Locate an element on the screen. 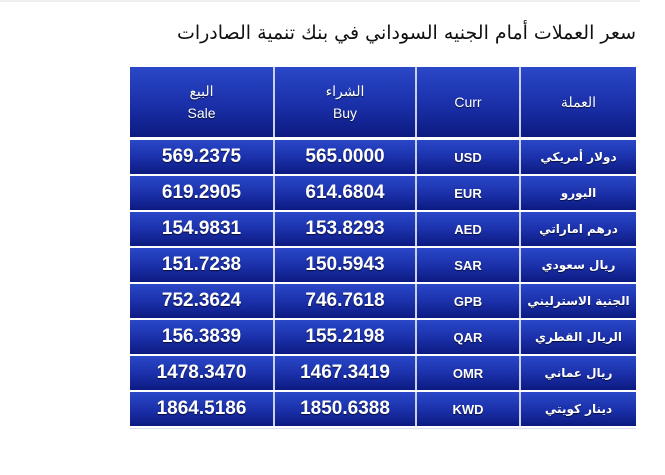 The image size is (665, 475). sale-cell: 569.2375 is located at coordinates (202, 157).